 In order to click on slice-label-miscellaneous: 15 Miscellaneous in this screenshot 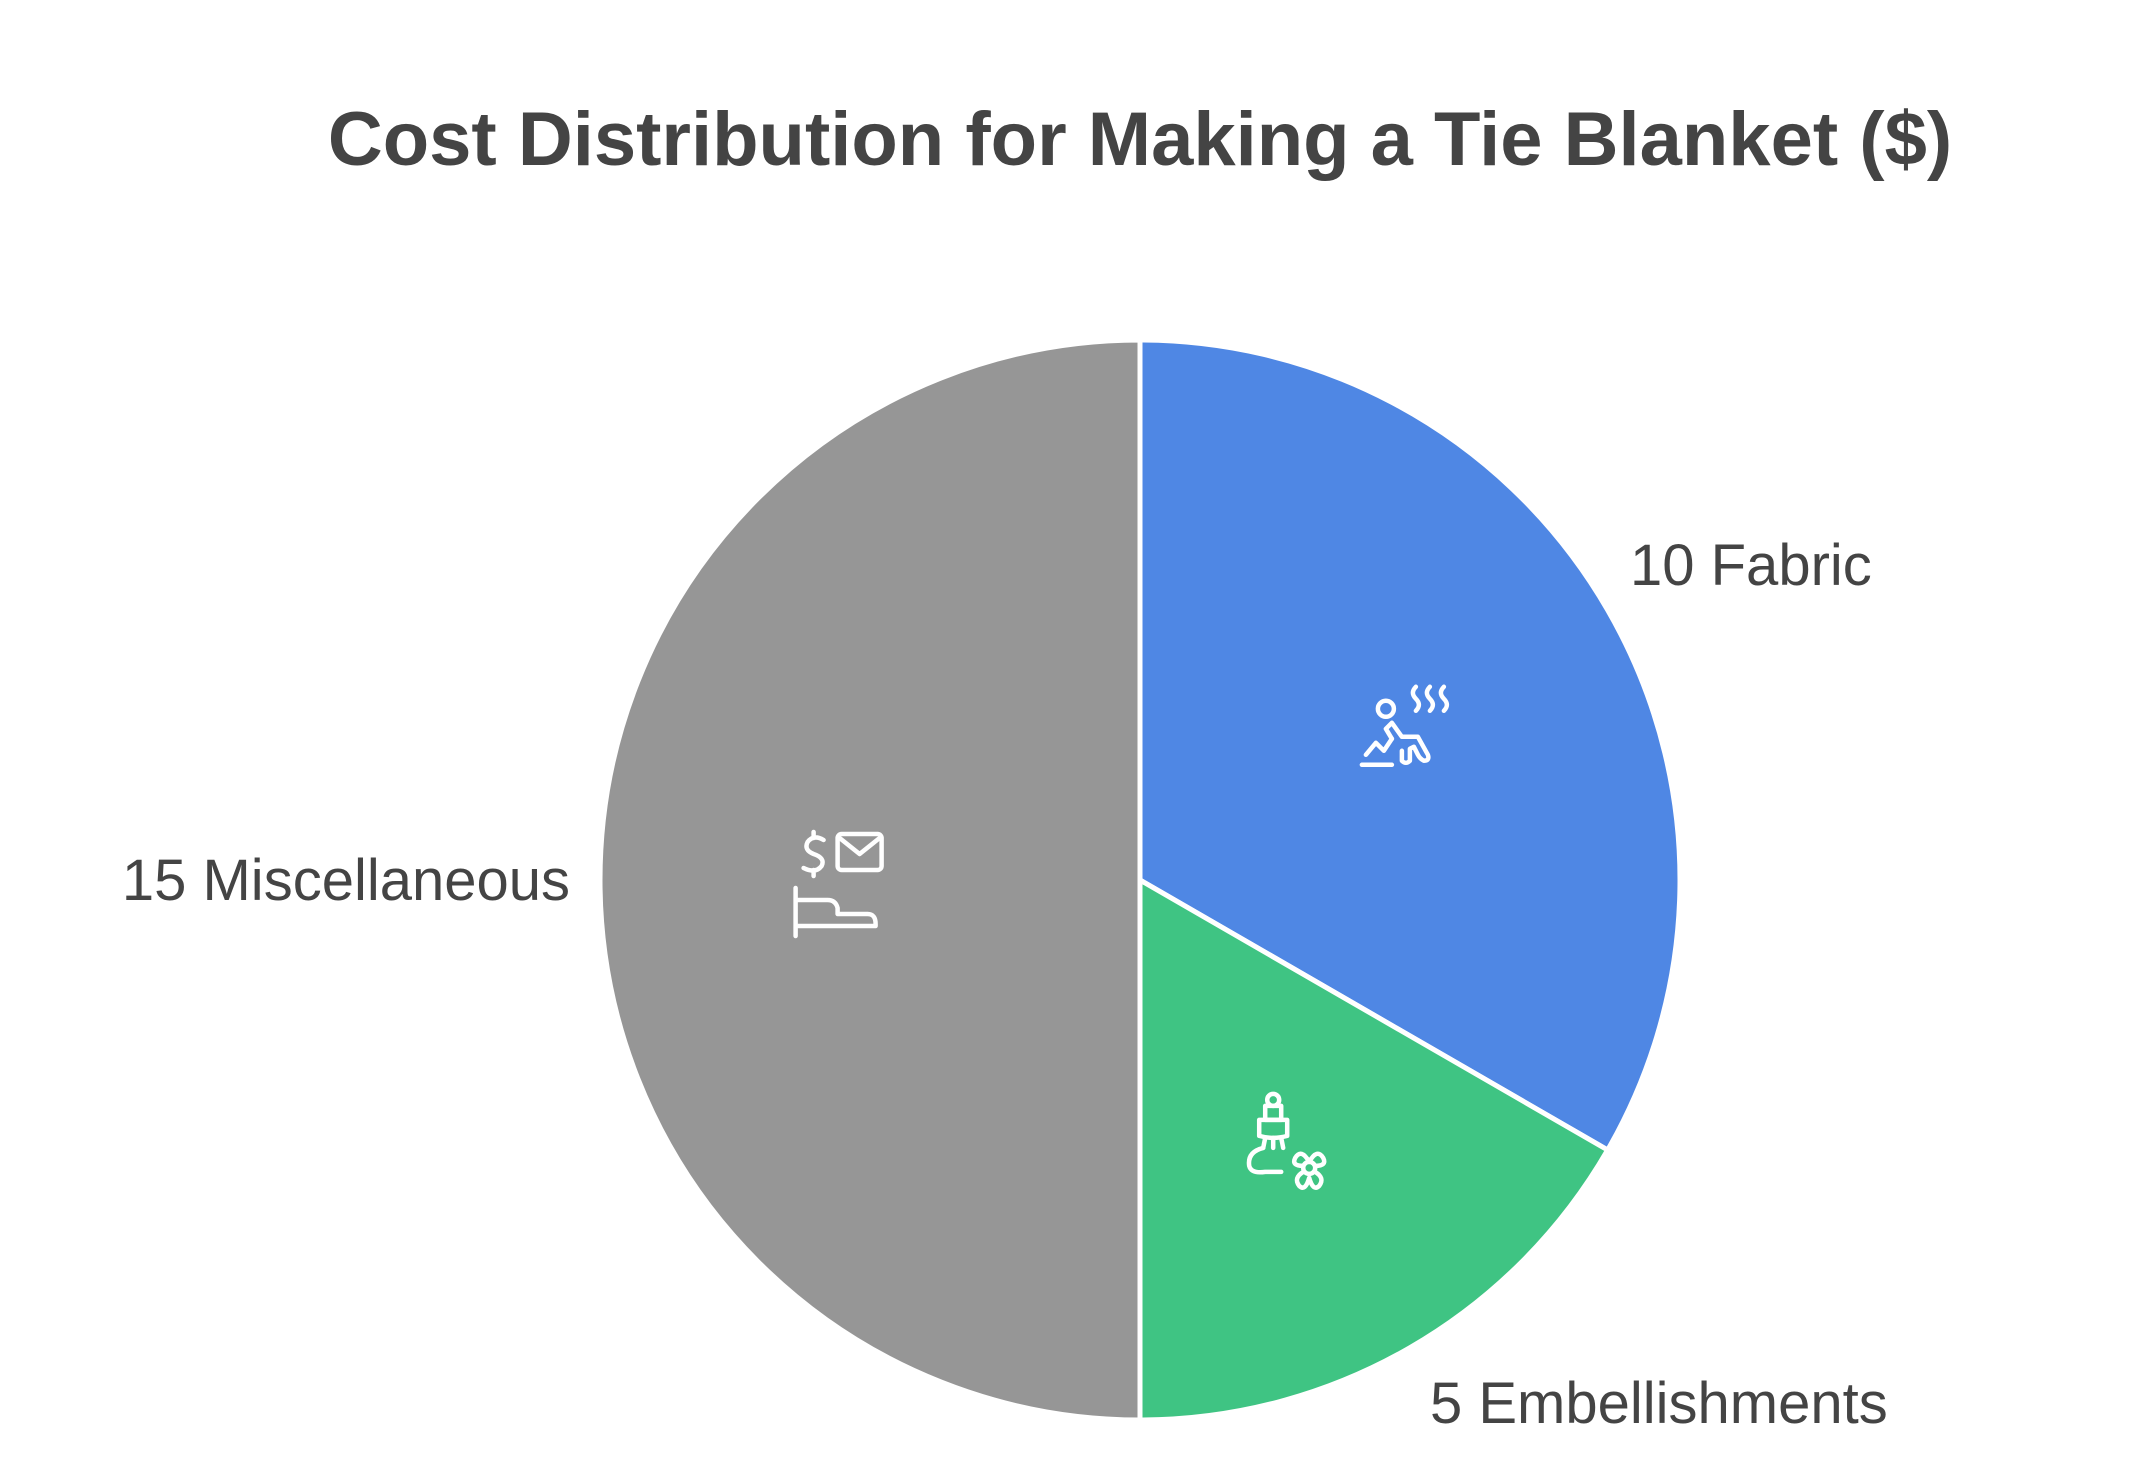, I will do `click(346, 880)`.